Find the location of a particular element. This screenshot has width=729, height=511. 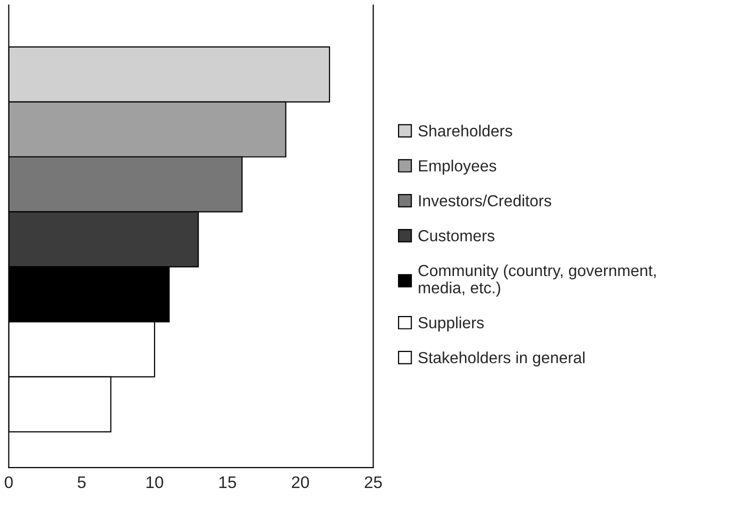

x-tick-label: 25 is located at coordinates (373, 482).